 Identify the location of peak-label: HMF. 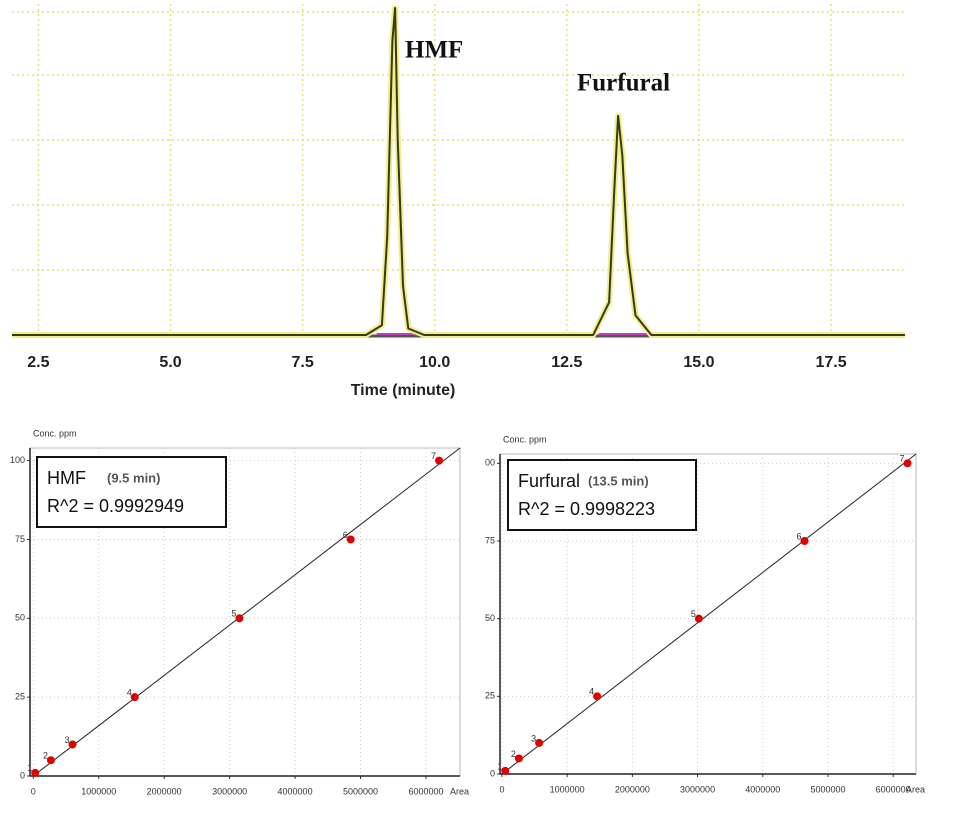
(434, 50).